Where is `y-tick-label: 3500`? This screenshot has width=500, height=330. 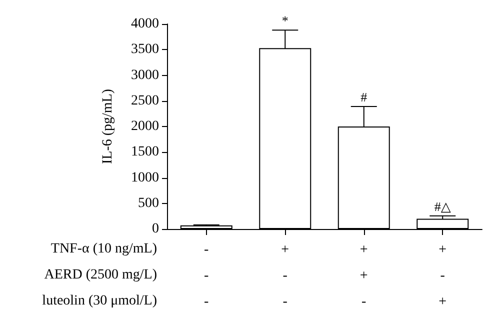
y-tick-label: 3500 is located at coordinates (145, 50).